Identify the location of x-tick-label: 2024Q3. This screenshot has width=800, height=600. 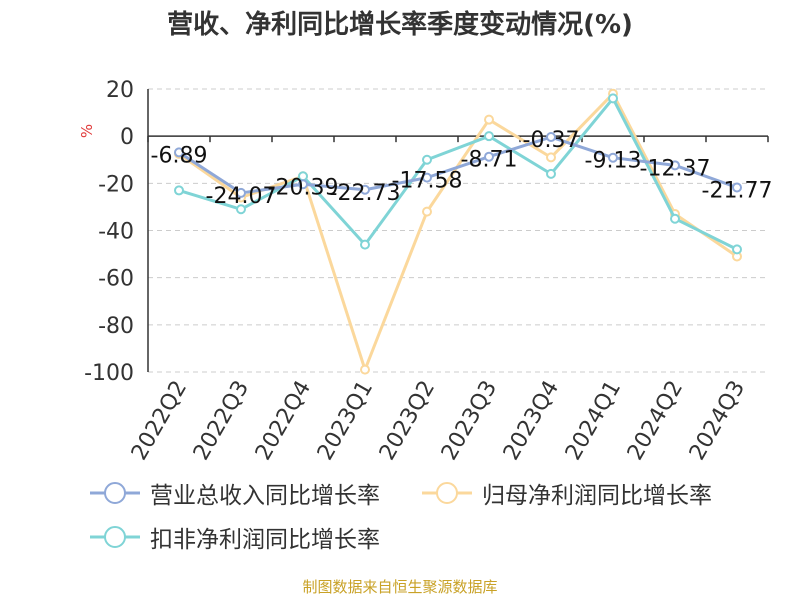
(717, 421).